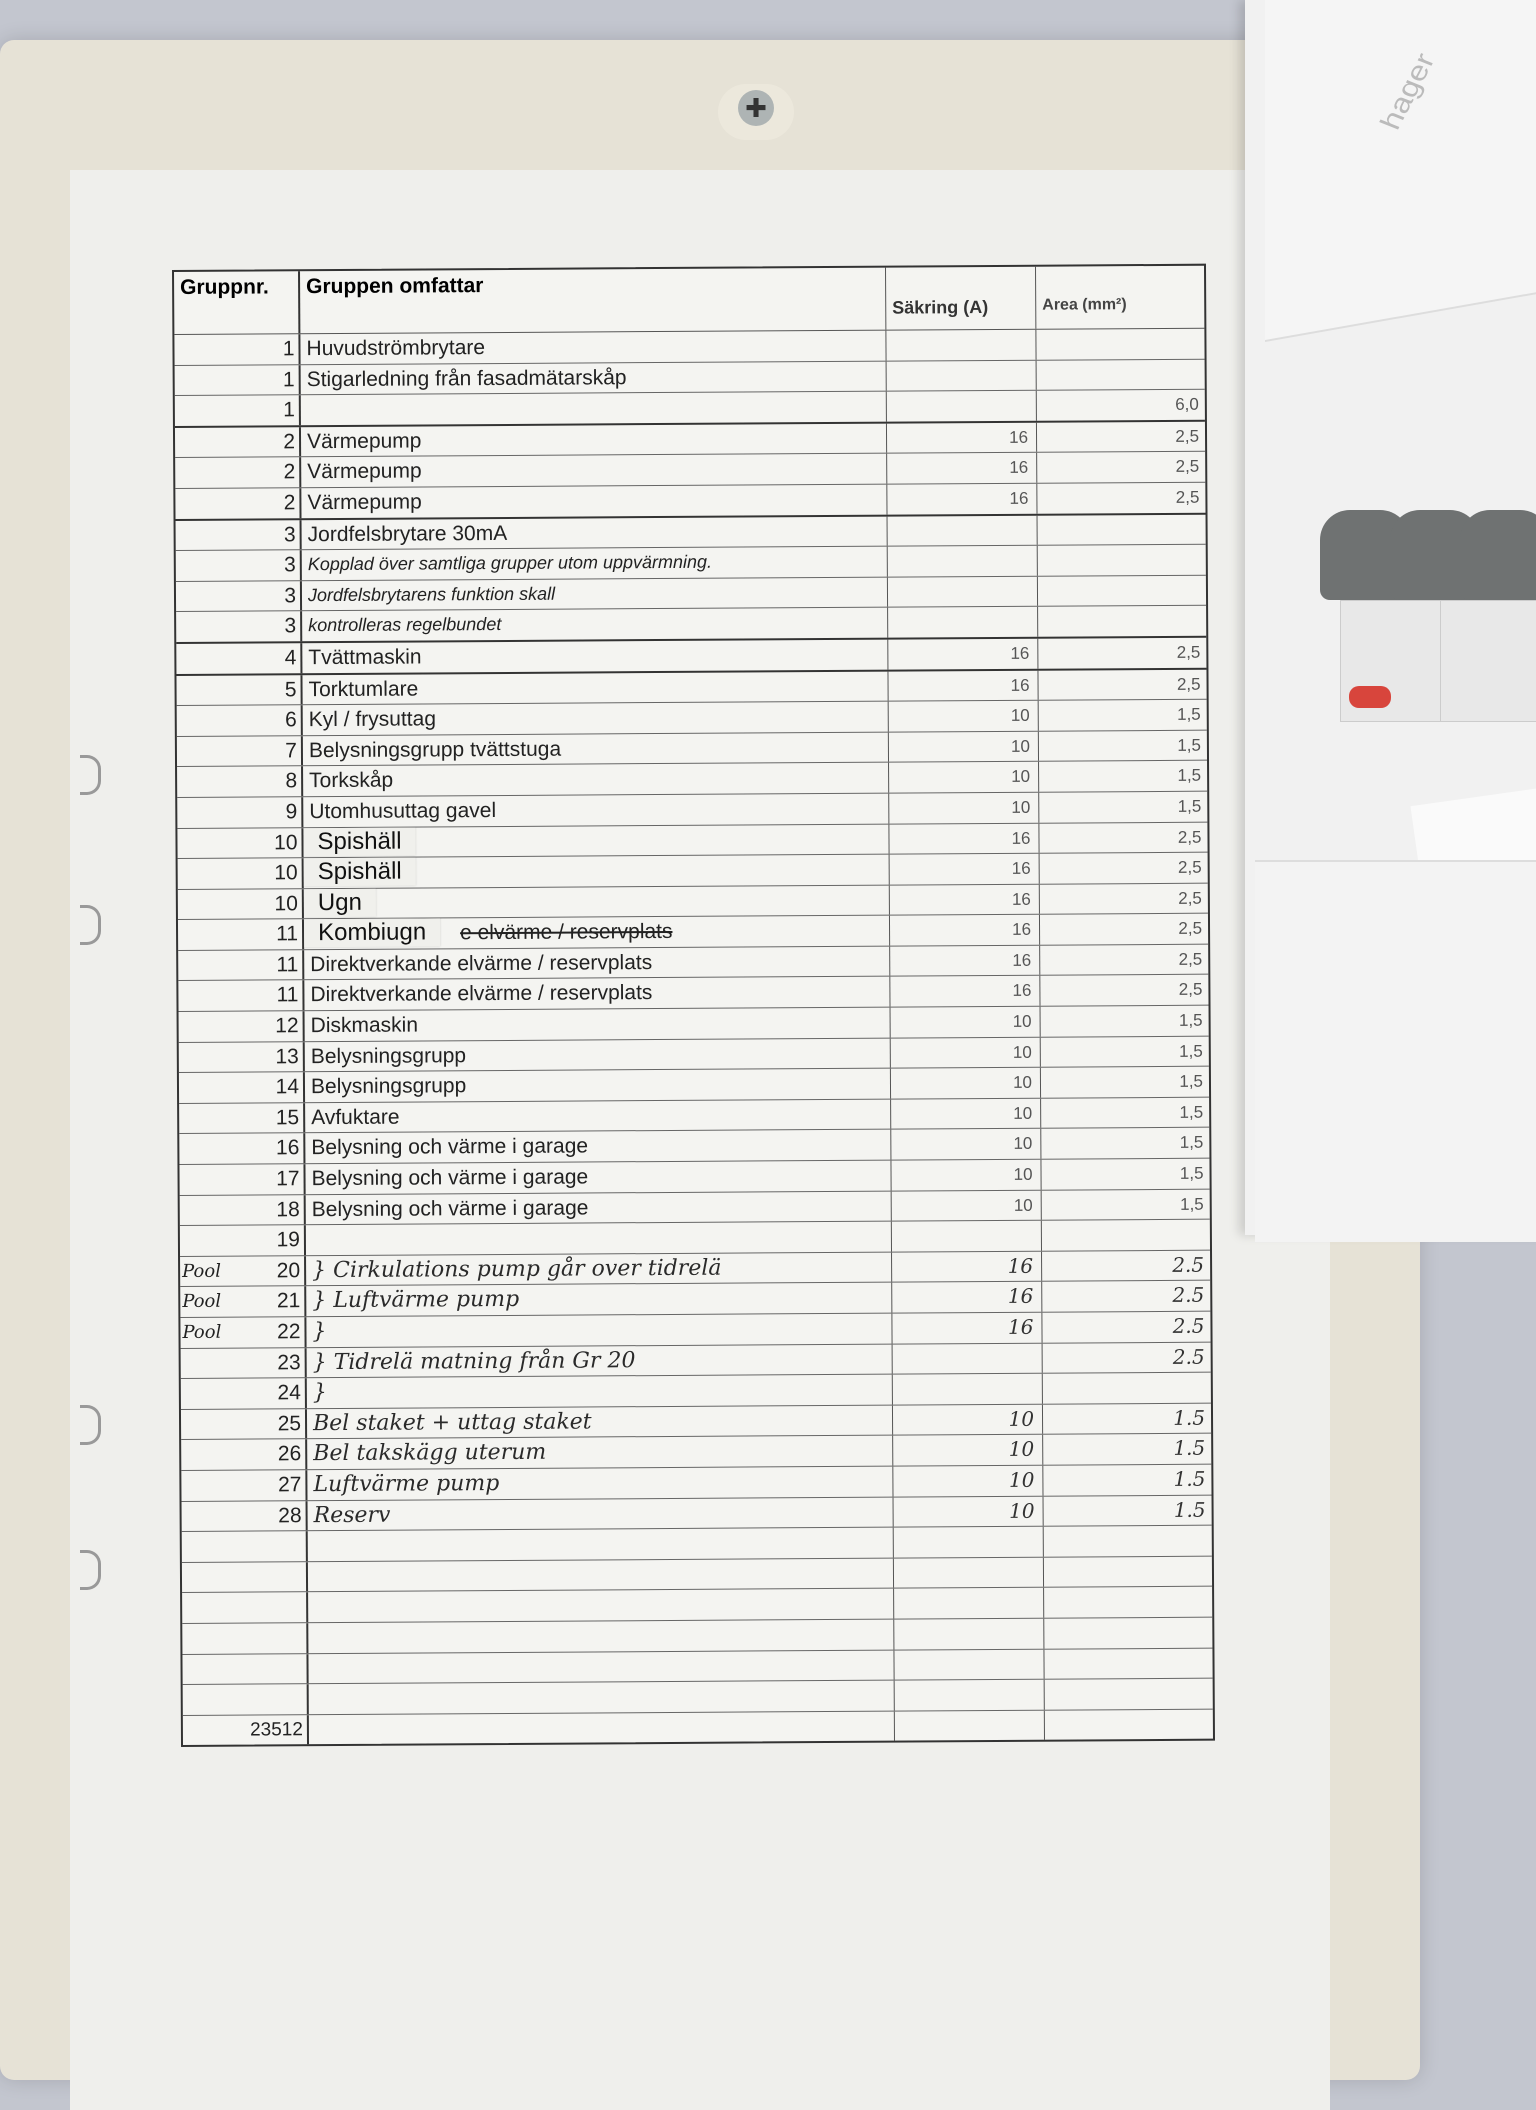 The height and width of the screenshot is (2110, 1536). I want to click on description-cell: Huvudströmbrytare, so click(593, 347).